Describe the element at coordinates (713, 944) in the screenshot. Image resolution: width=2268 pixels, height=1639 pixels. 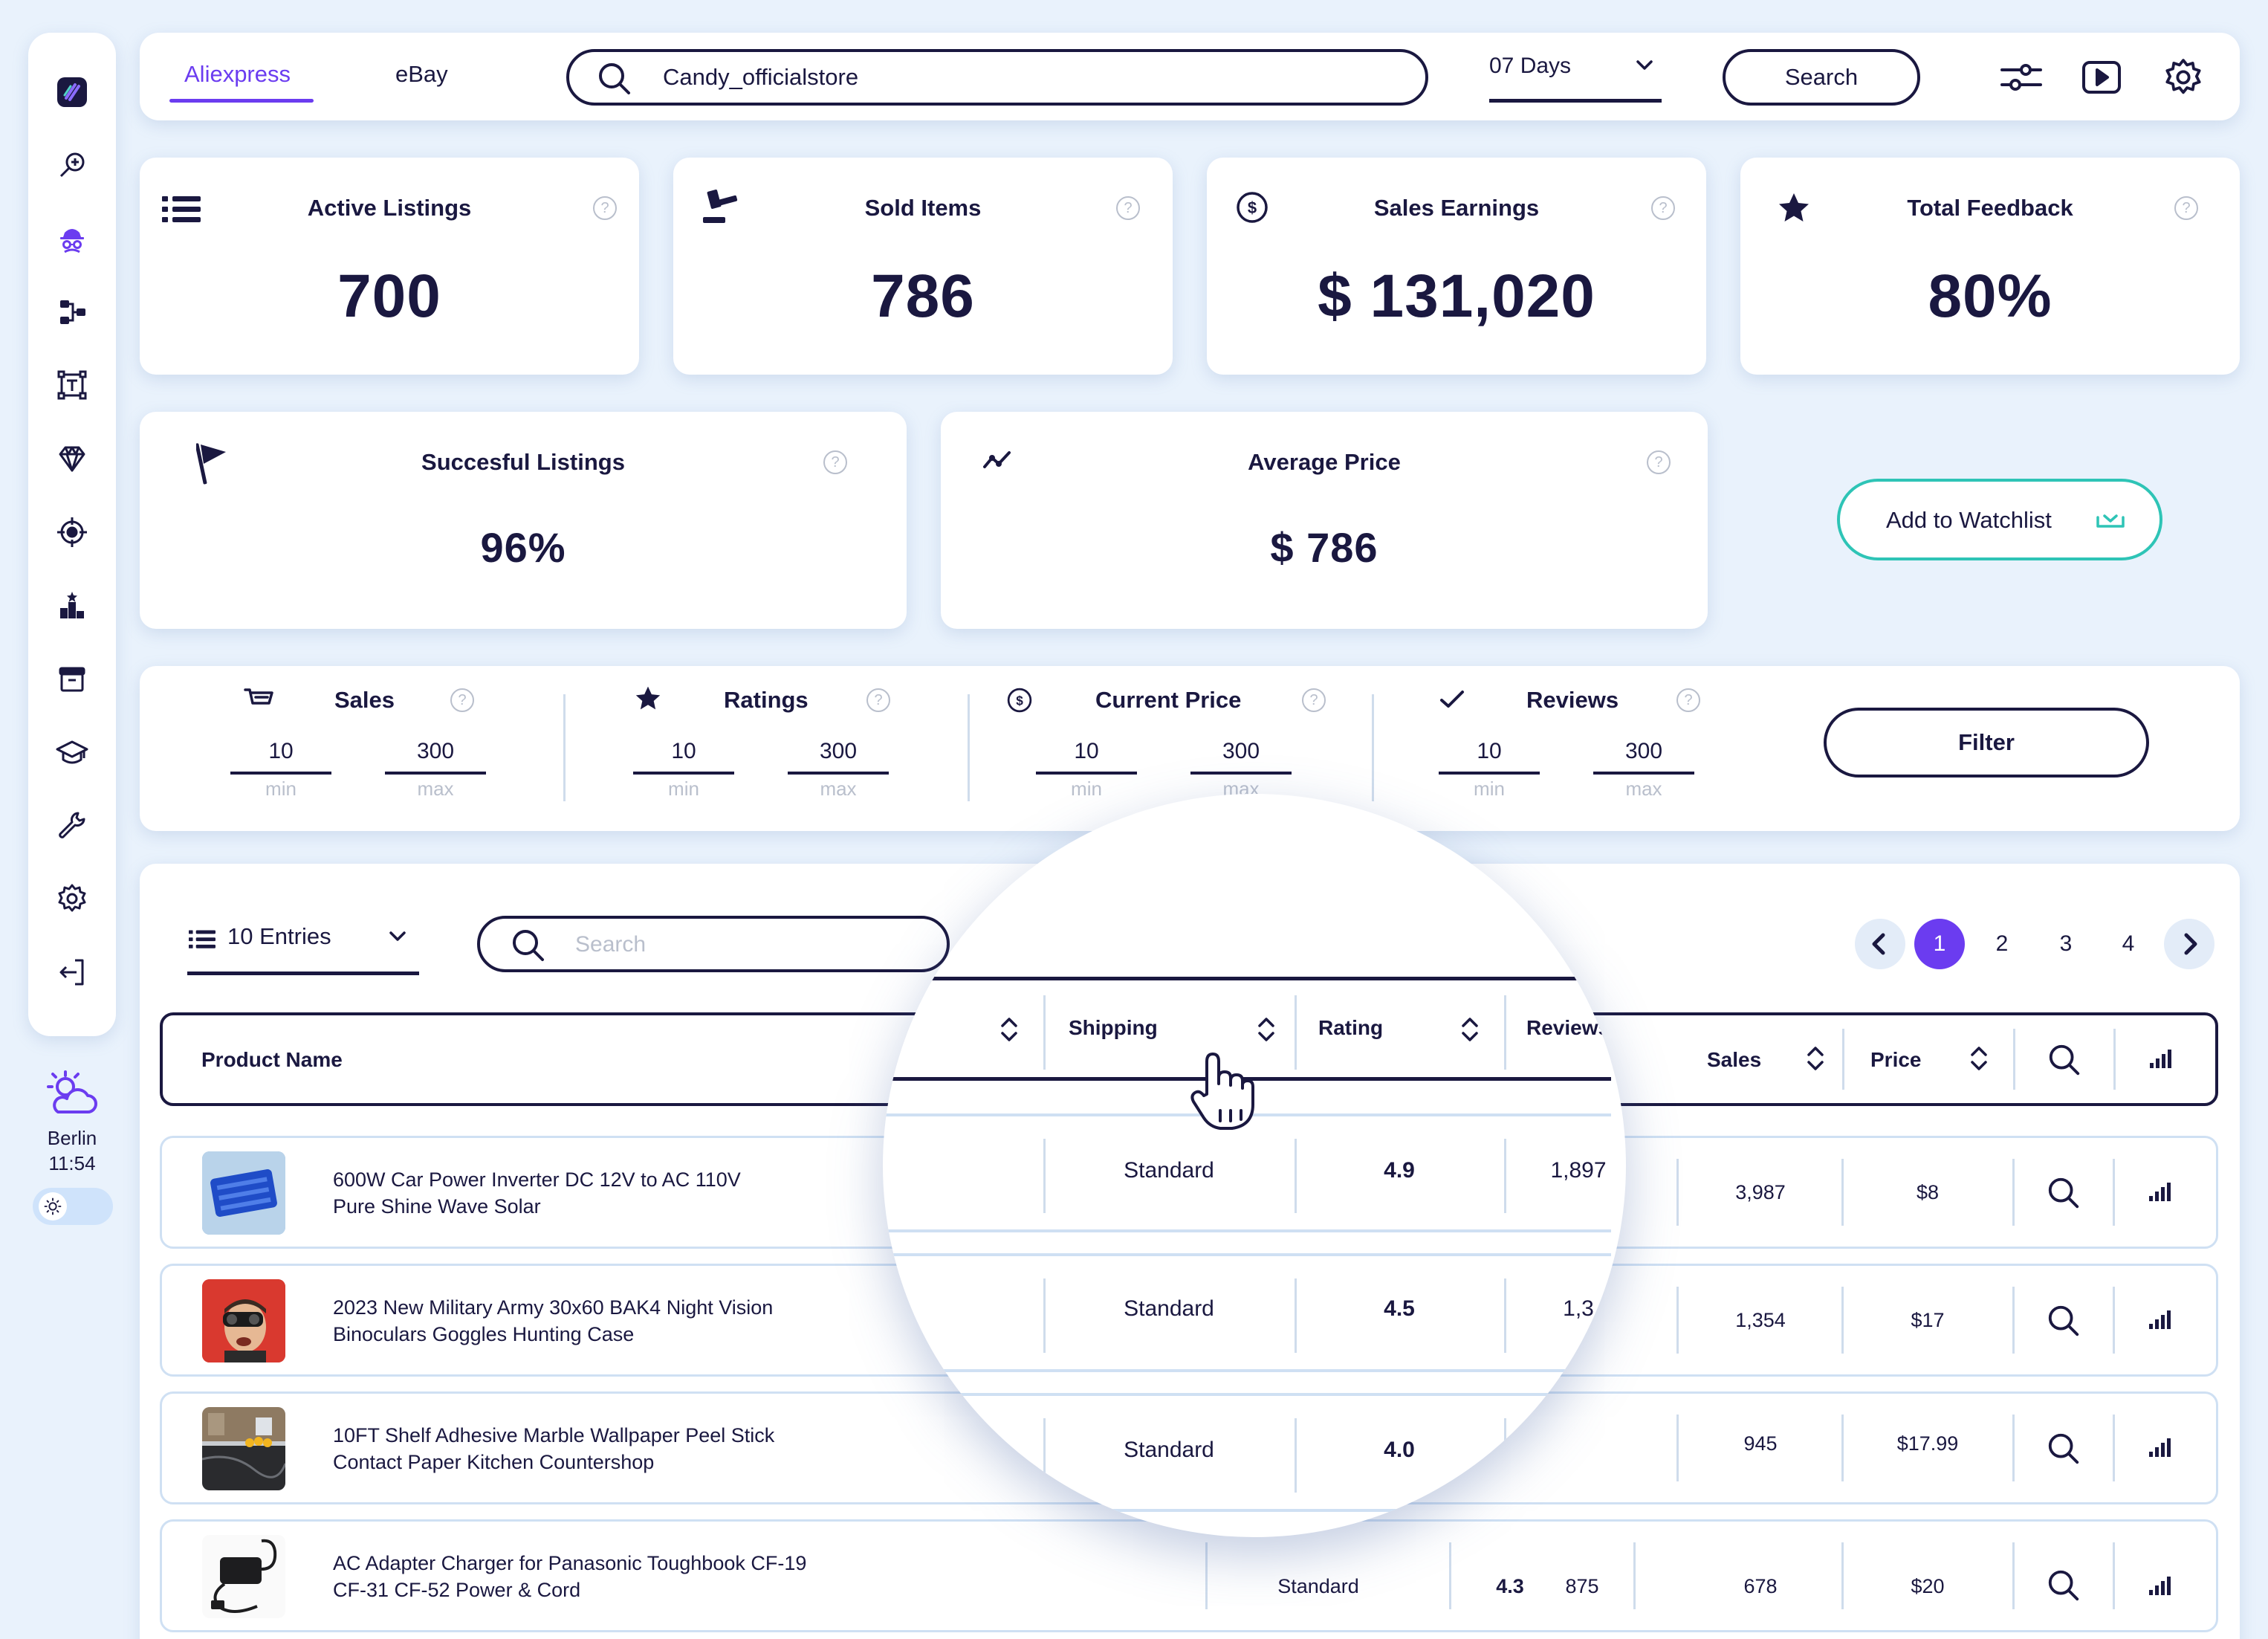
I see `table-search-field: Search` at that location.